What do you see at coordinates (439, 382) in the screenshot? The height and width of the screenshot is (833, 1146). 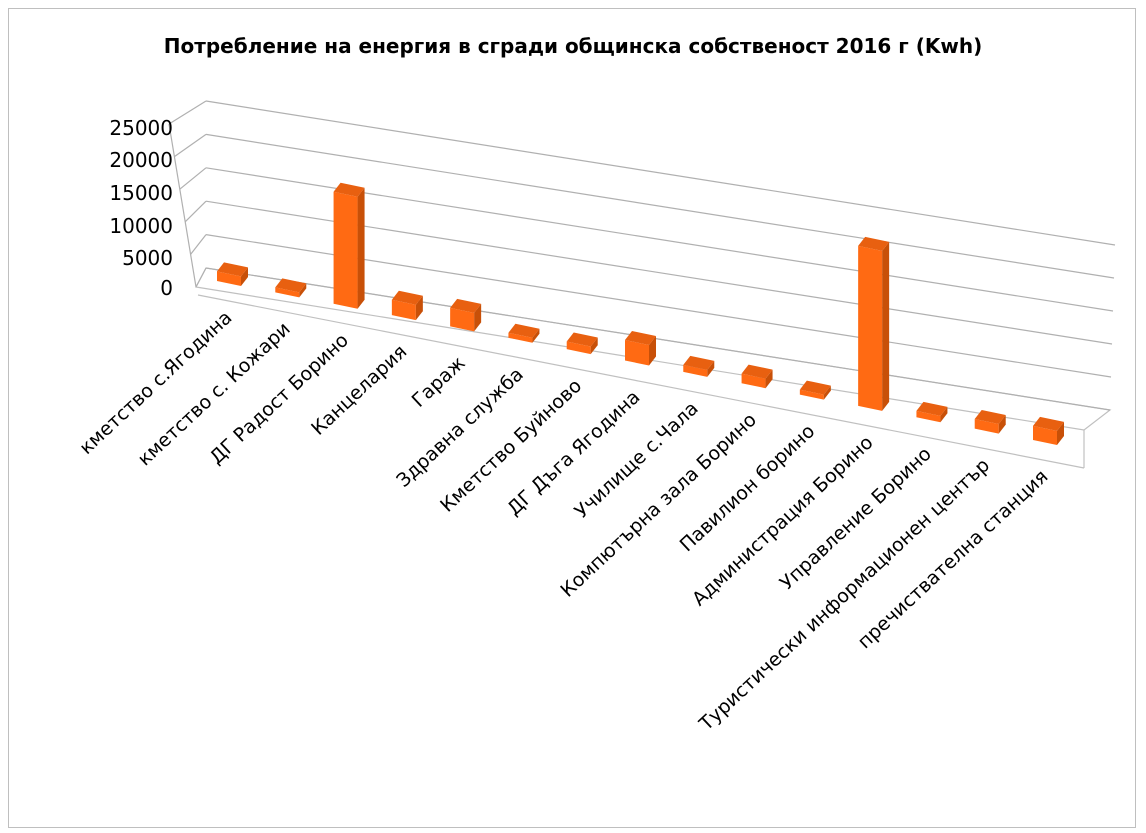 I see `x-tick-label: Гараж` at bounding box center [439, 382].